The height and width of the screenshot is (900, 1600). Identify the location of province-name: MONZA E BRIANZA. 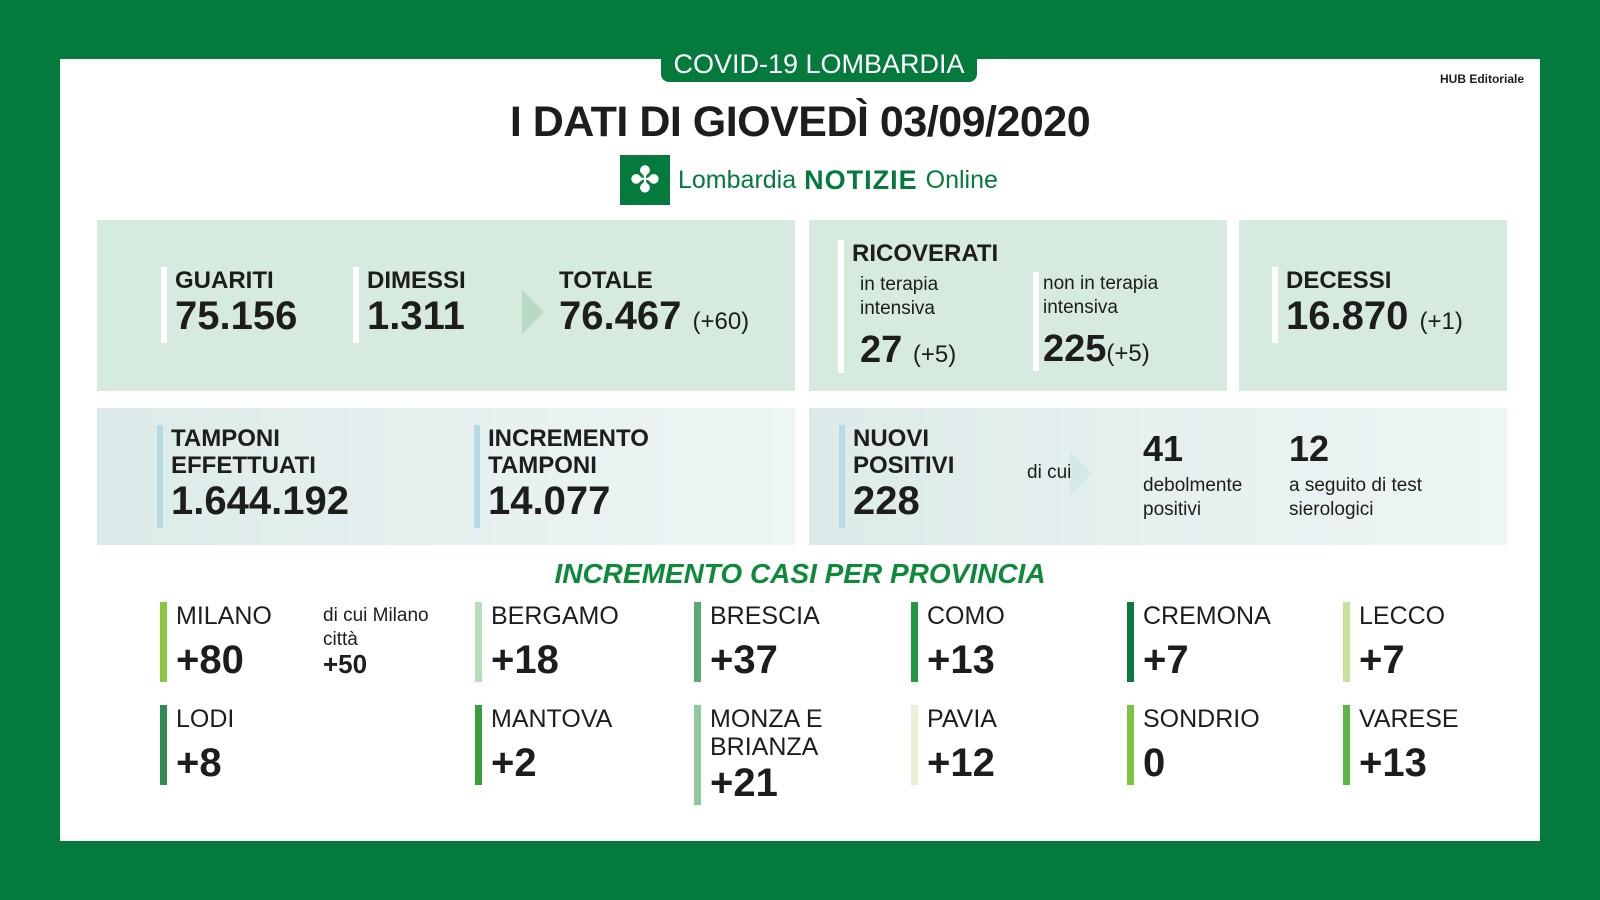
(766, 733).